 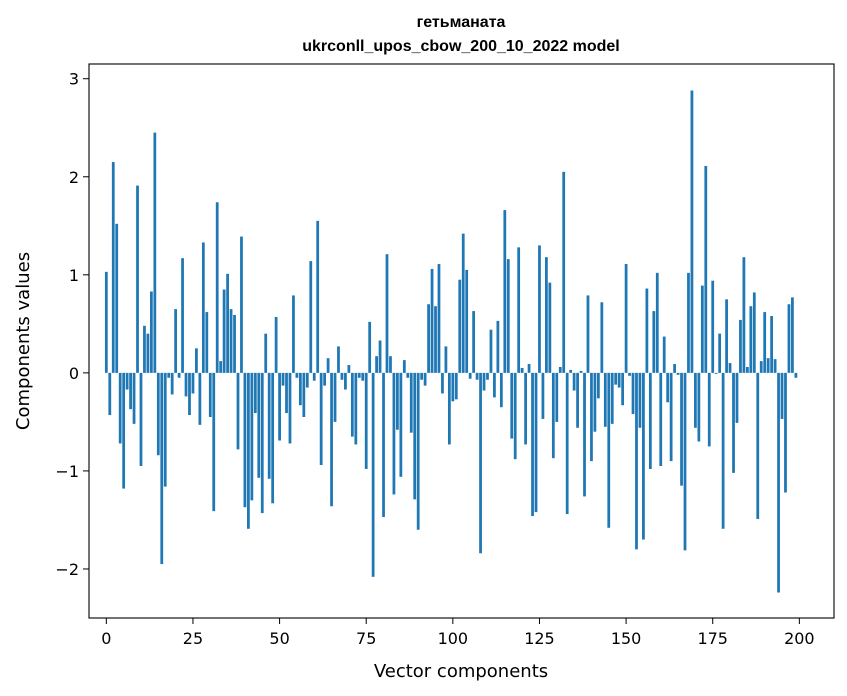 What do you see at coordinates (193, 638) in the screenshot?
I see `x-tick-label: 25` at bounding box center [193, 638].